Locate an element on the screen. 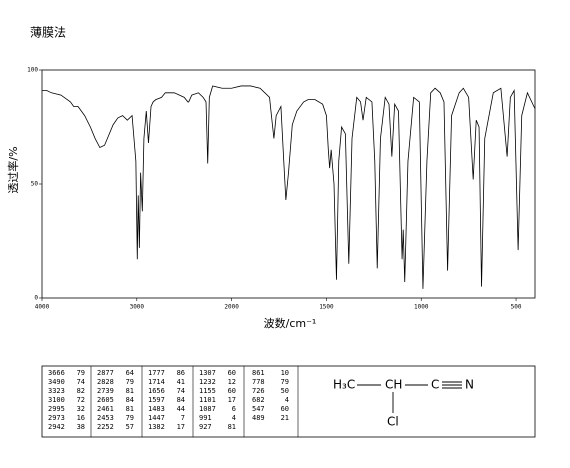  peak-wavenumber: 1382 is located at coordinates (156, 427).